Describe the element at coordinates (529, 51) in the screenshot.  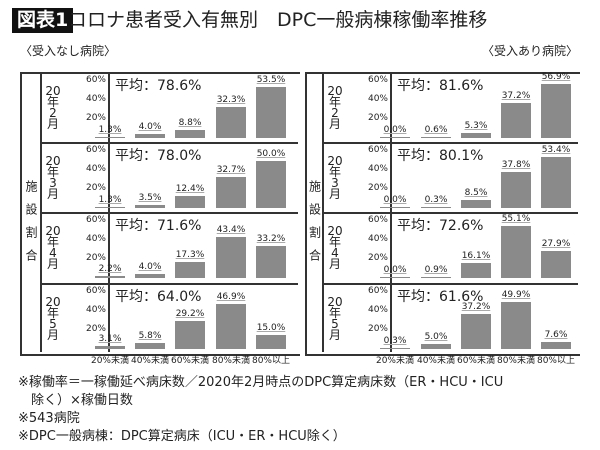
I see `group-label: 〈受入あり病院〉` at that location.